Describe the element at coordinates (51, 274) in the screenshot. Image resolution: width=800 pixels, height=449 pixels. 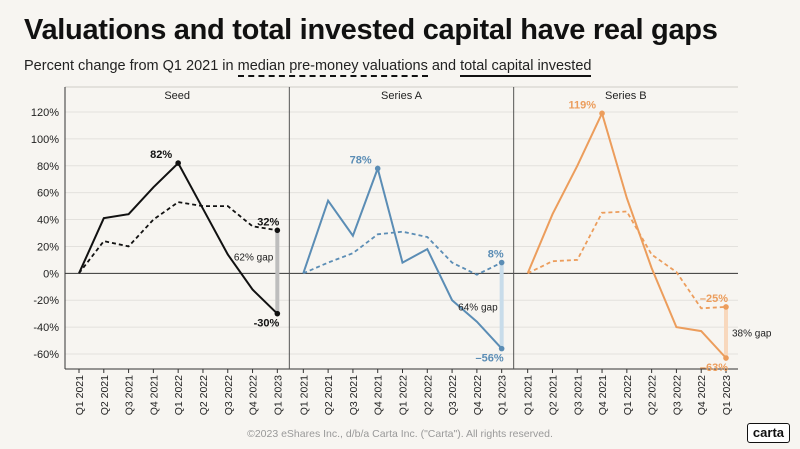
I see `y-tick-label: 0%` at that location.